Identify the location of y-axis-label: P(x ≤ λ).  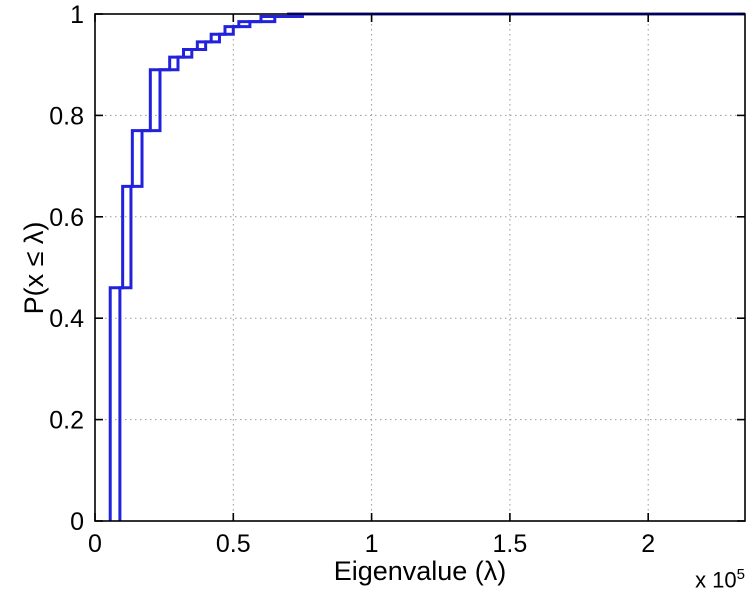
(34, 268).